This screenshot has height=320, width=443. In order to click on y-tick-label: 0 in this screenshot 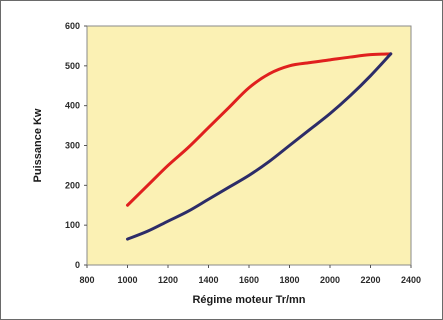, I will do `click(77, 265)`.